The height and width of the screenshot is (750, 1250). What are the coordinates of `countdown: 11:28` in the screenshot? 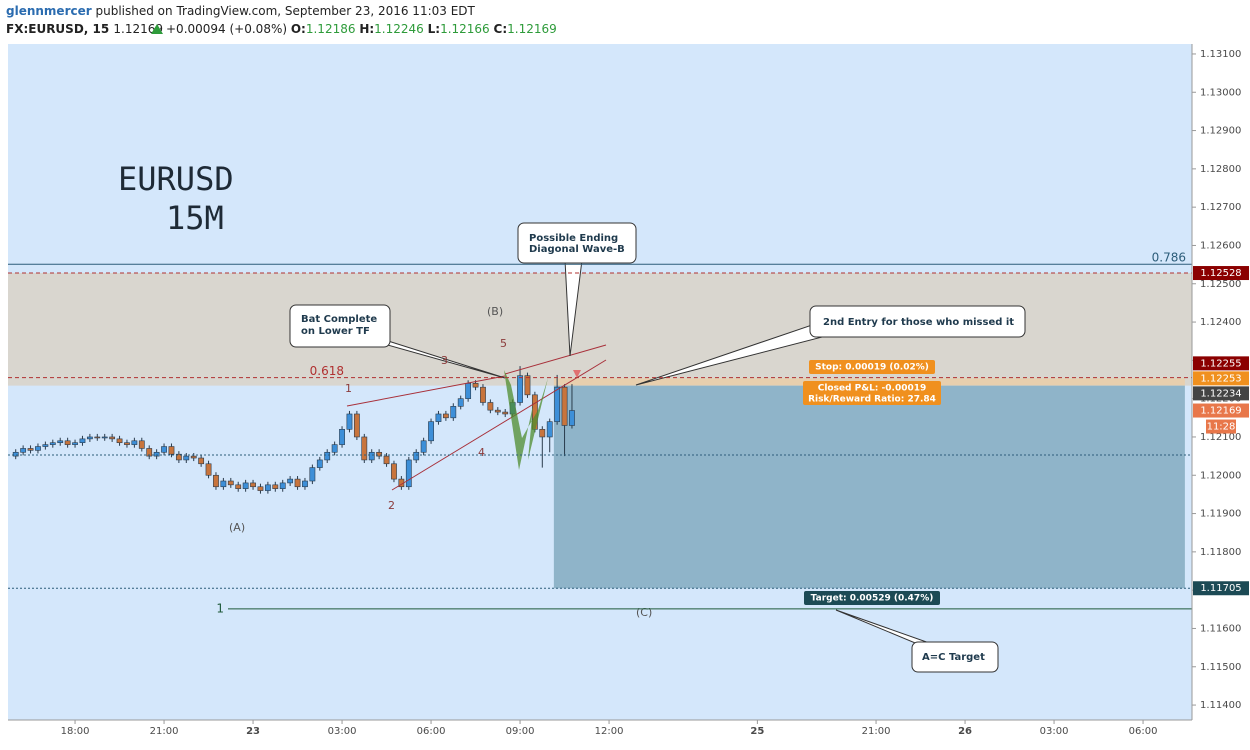 It's located at (1221, 427).